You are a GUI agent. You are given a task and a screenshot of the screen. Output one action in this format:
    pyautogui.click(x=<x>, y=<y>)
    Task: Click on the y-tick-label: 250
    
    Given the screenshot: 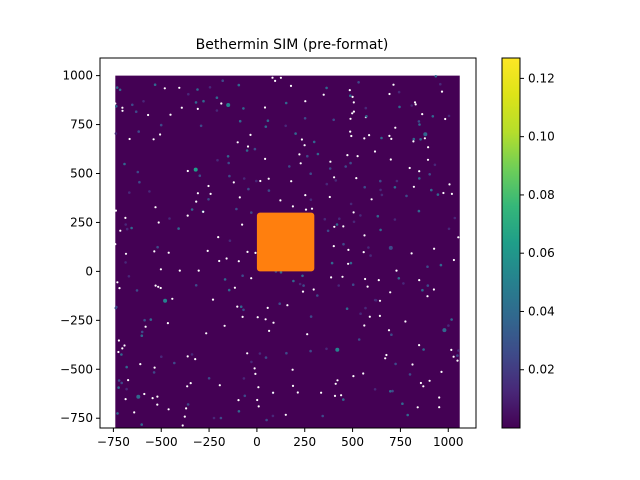 What is the action you would take?
    pyautogui.click(x=81, y=222)
    